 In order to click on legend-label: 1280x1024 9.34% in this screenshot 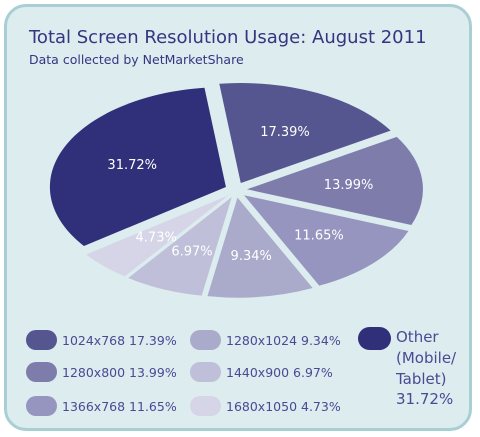, I will do `click(283, 340)`.